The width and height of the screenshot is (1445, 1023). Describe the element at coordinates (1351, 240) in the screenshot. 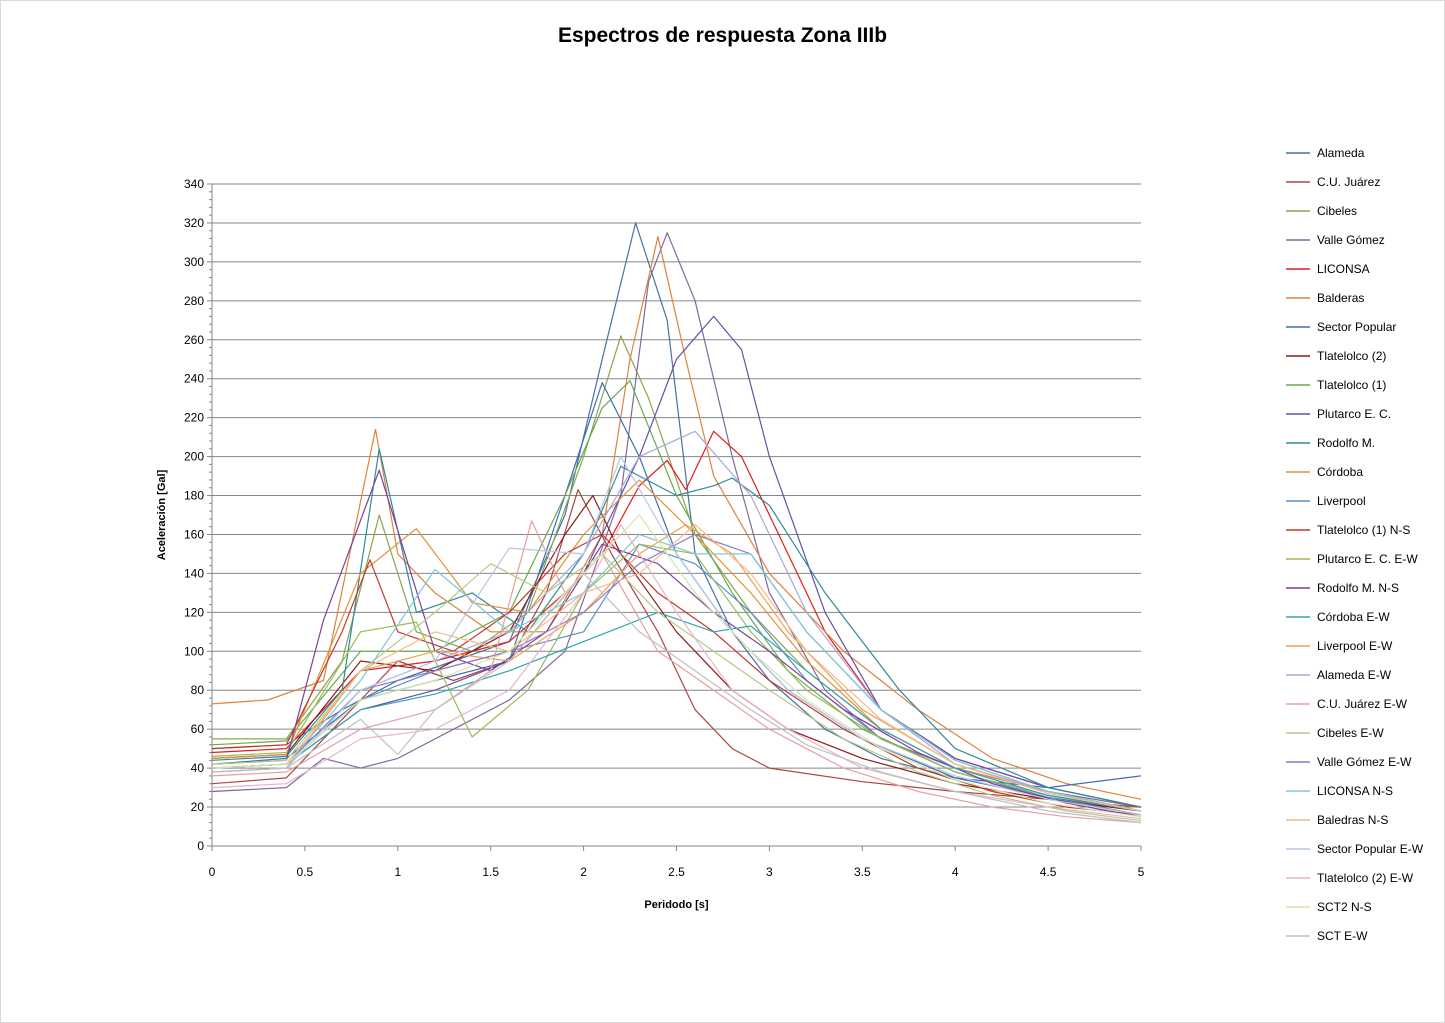

I see `legend-label-3: Valle Gómez` at that location.